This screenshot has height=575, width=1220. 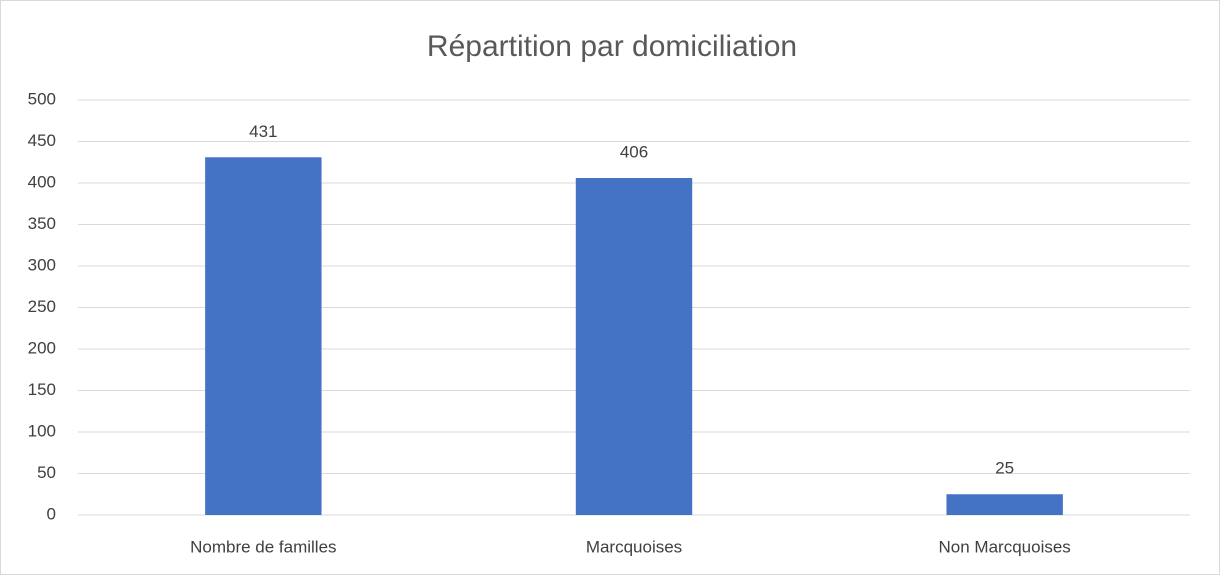 I want to click on x-tick-label: Non Marcquoises, so click(x=1005, y=546).